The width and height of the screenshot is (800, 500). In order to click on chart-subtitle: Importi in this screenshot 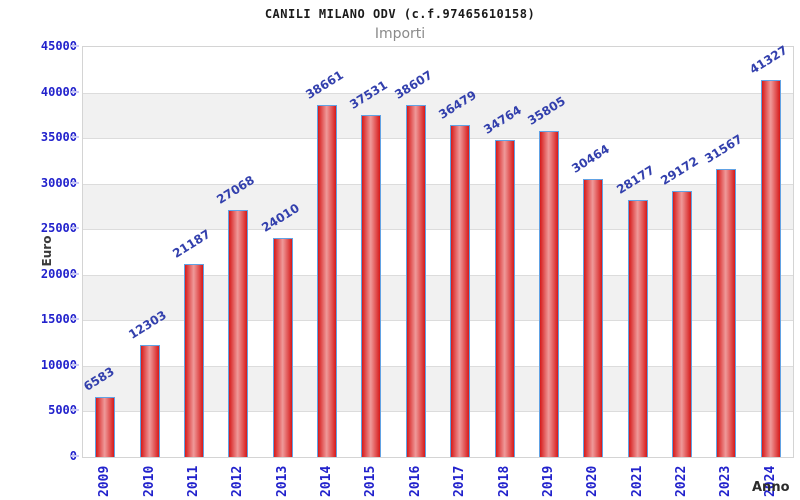, I will do `click(400, 34)`.